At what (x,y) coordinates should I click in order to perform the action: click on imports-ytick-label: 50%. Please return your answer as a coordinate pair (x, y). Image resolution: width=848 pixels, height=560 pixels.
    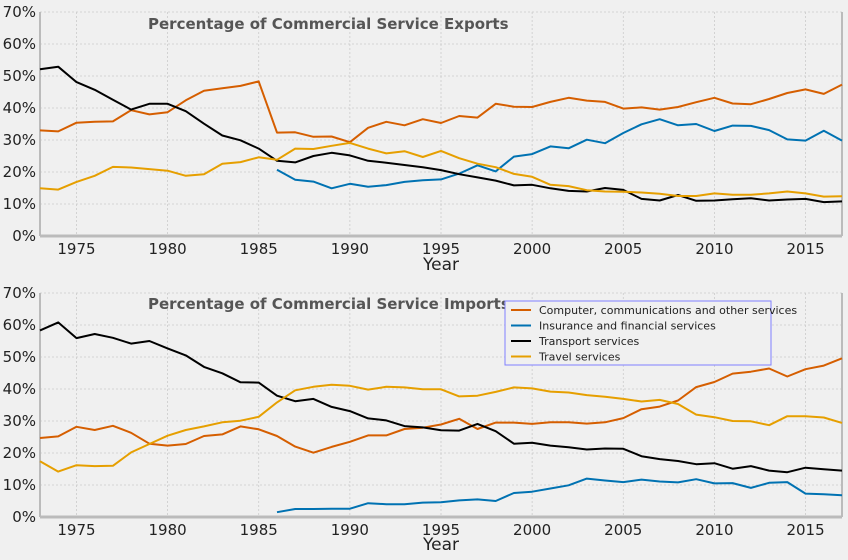
    Looking at the image, I should click on (19, 357).